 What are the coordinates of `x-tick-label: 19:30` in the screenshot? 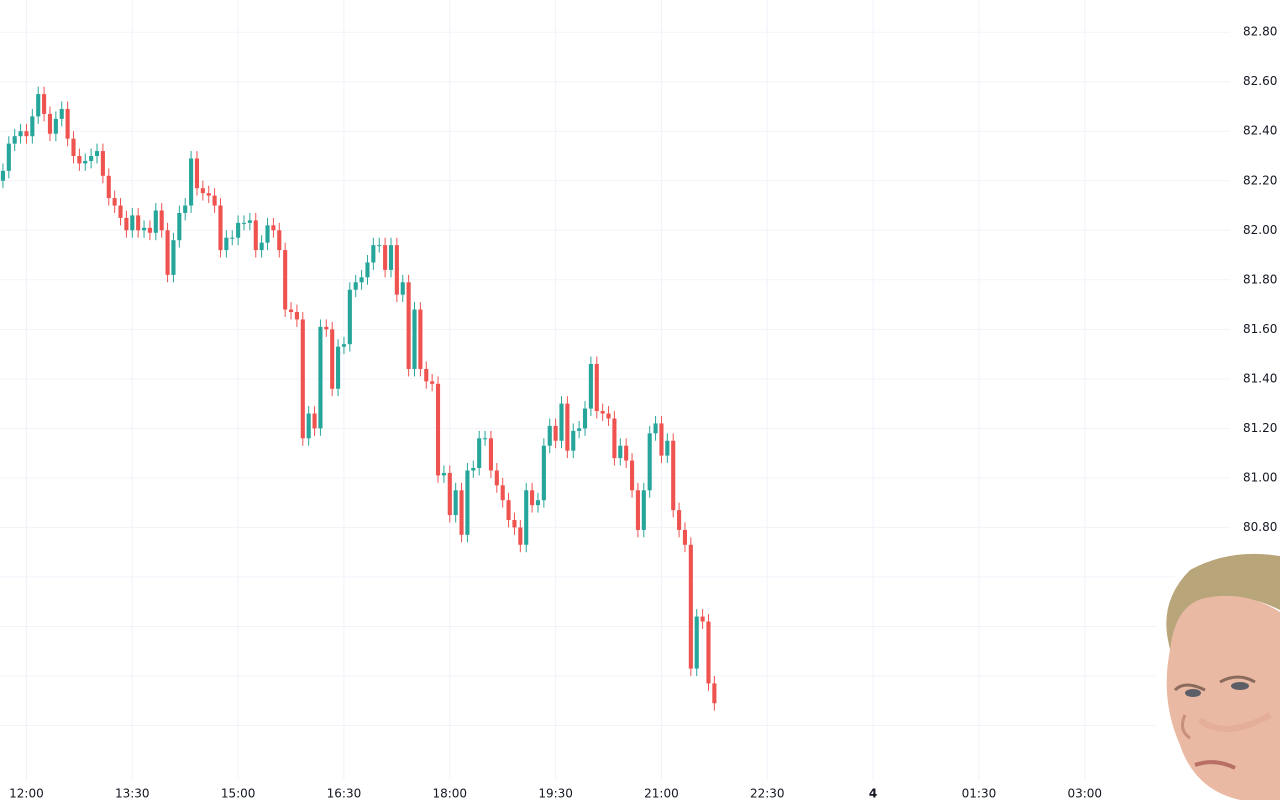 It's located at (555, 794).